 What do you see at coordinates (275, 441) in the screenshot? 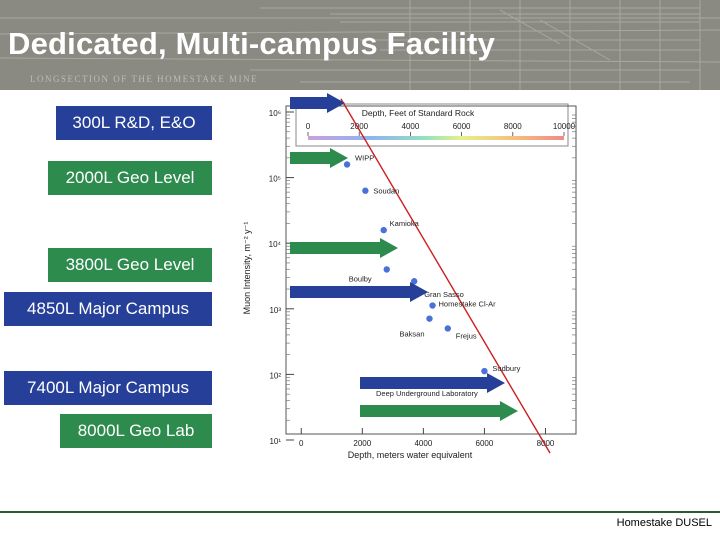
I see `y-tick-label: 10¹` at bounding box center [275, 441].